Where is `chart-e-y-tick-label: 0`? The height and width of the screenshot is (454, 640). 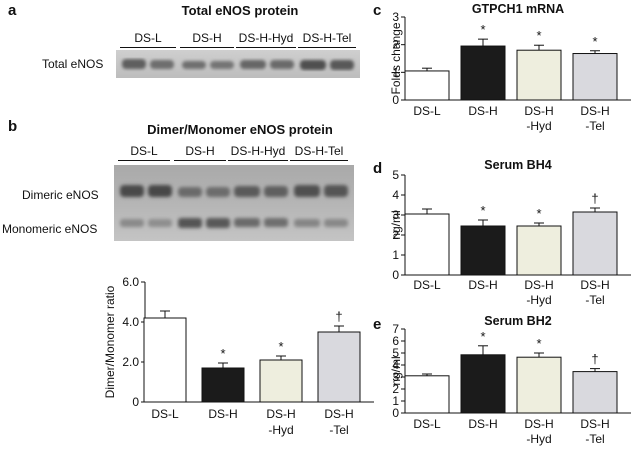 chart-e-y-tick-label: 0 is located at coordinates (395, 413).